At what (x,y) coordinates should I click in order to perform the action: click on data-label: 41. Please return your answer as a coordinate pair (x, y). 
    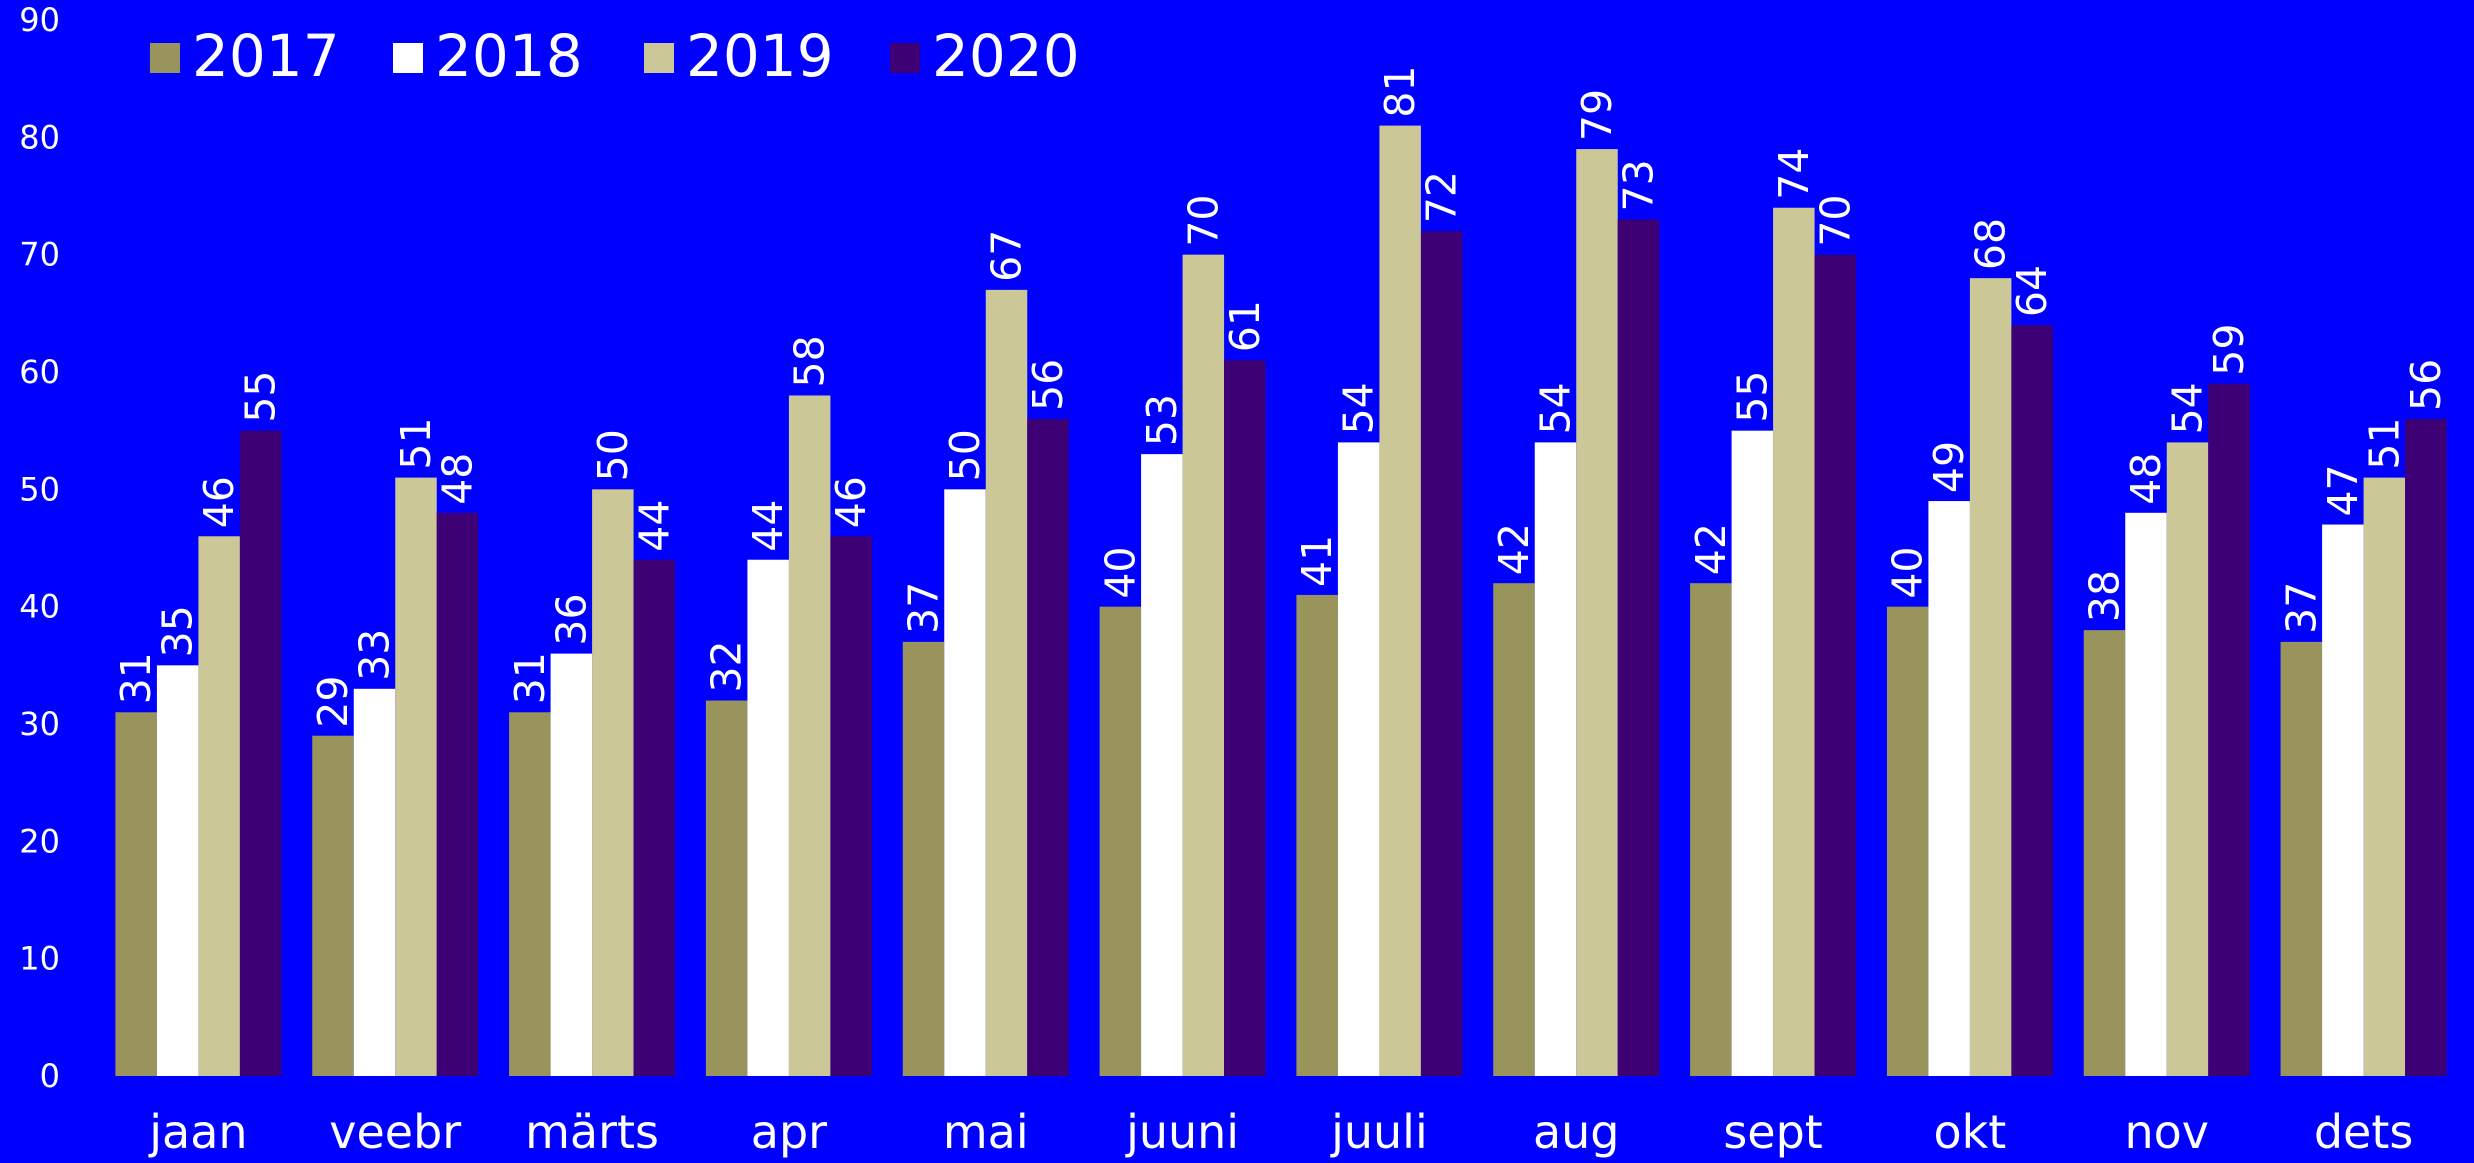
    Looking at the image, I should click on (1317, 561).